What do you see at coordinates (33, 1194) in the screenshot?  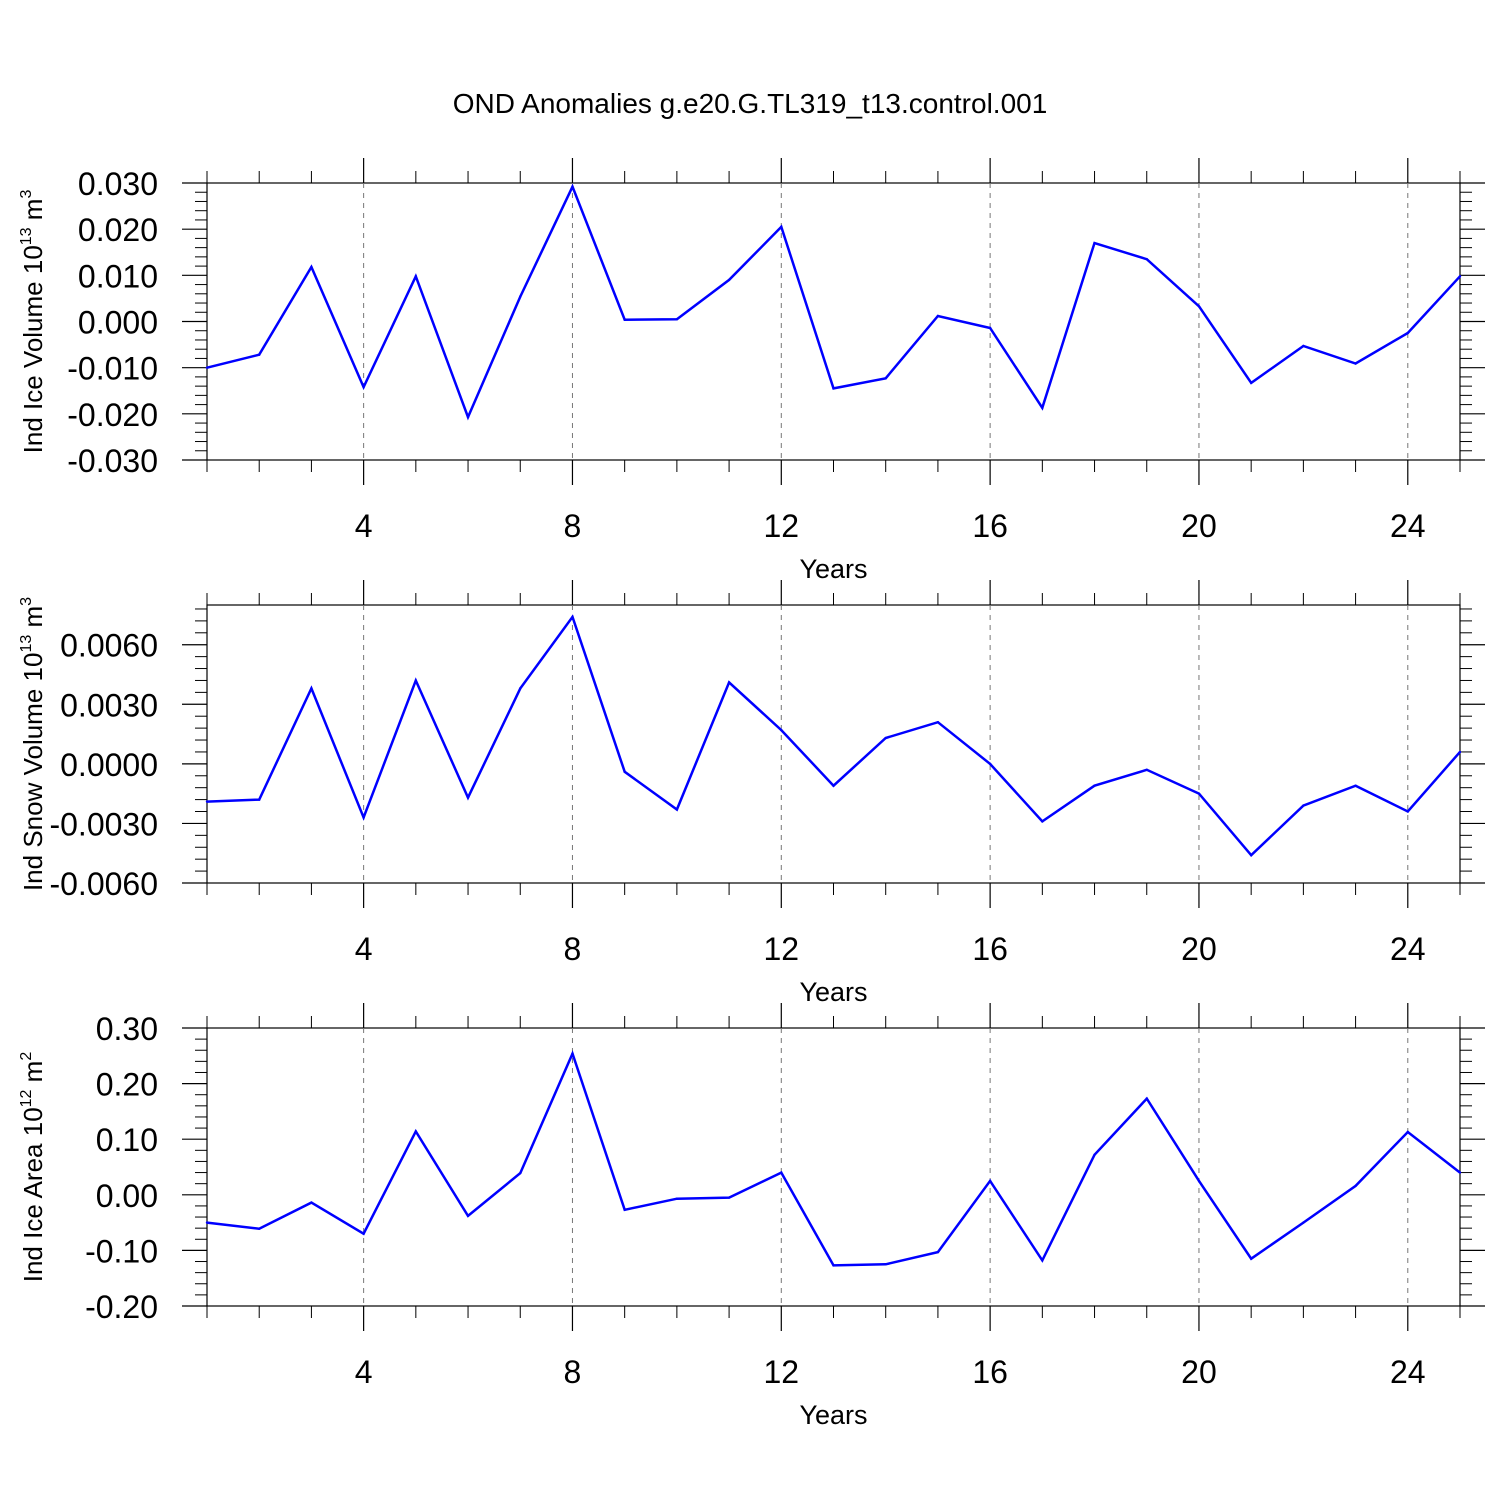 I see `y-axis-label-text: Ind Ice Area 10` at bounding box center [33, 1194].